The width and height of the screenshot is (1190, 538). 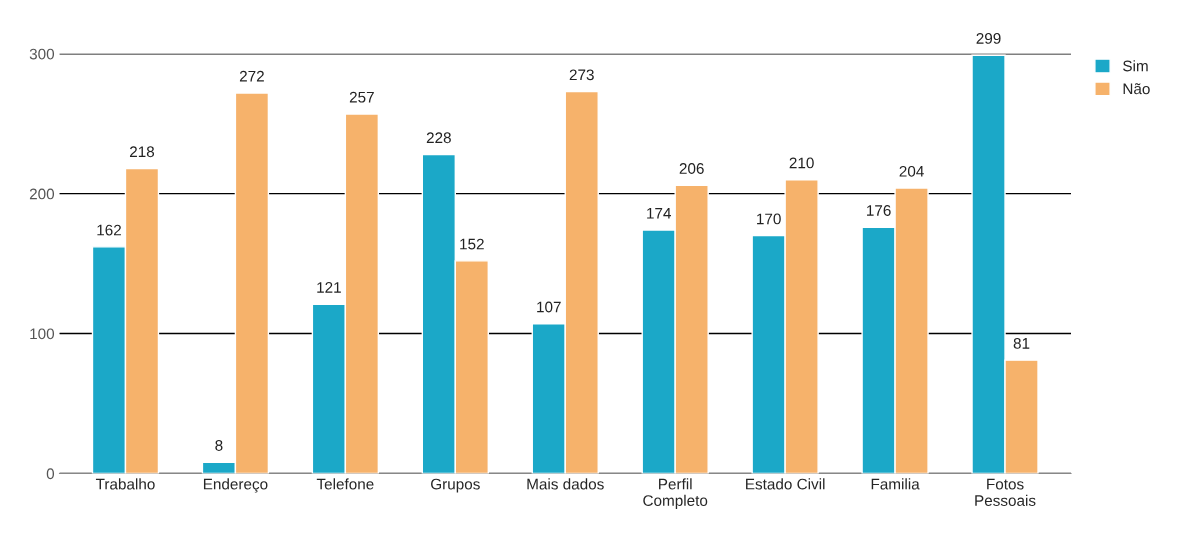 I want to click on data-label: 299, so click(x=988, y=38).